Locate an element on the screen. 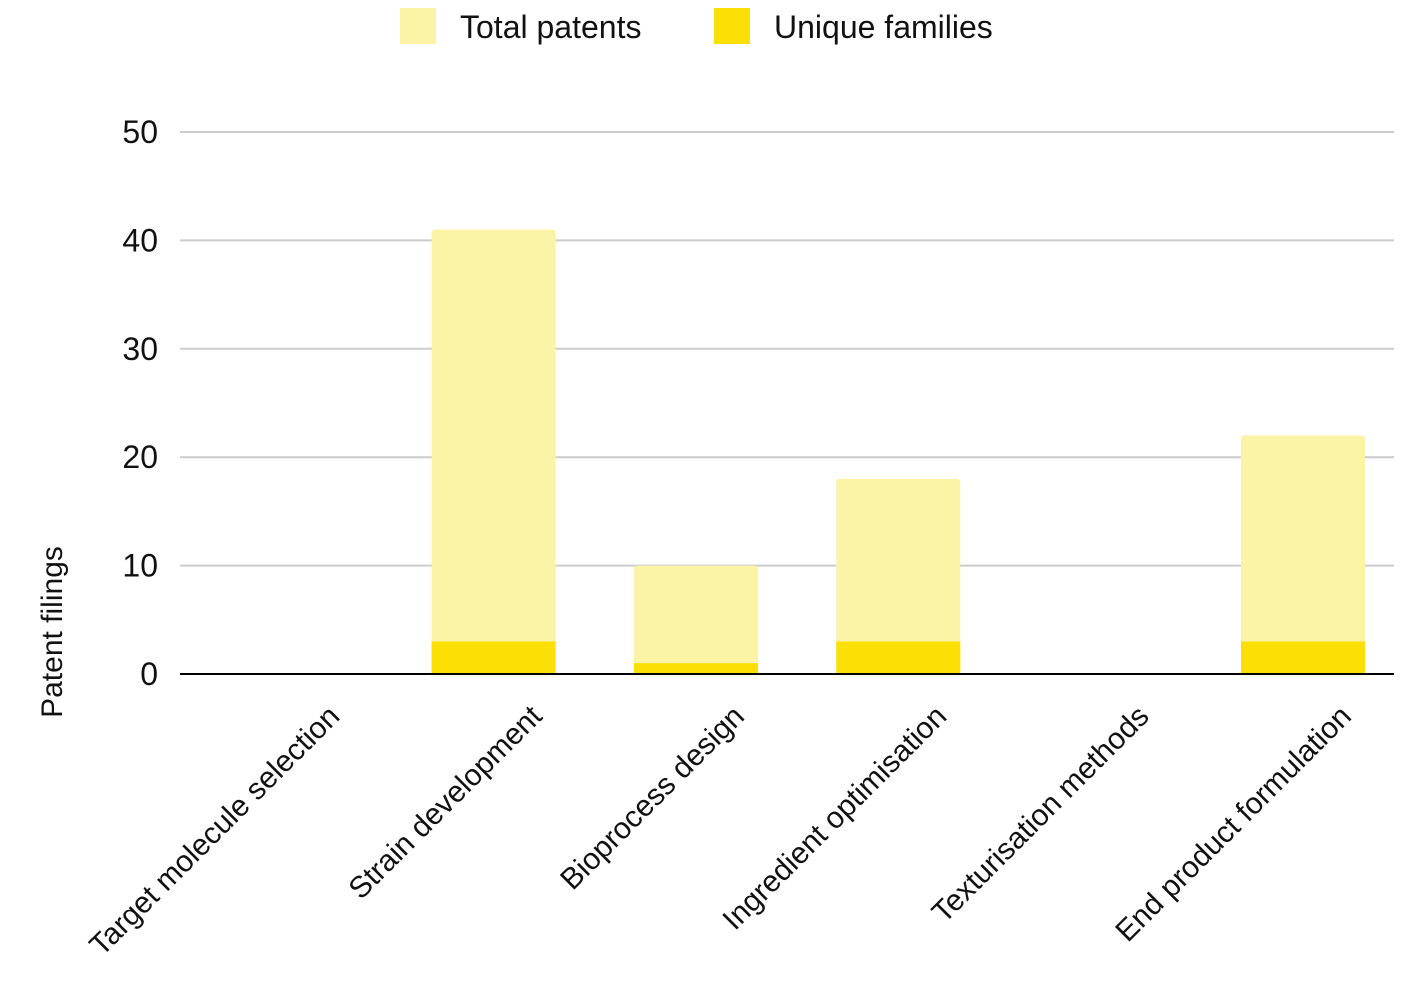  y-axis-title: Patent filings is located at coordinates (52, 632).